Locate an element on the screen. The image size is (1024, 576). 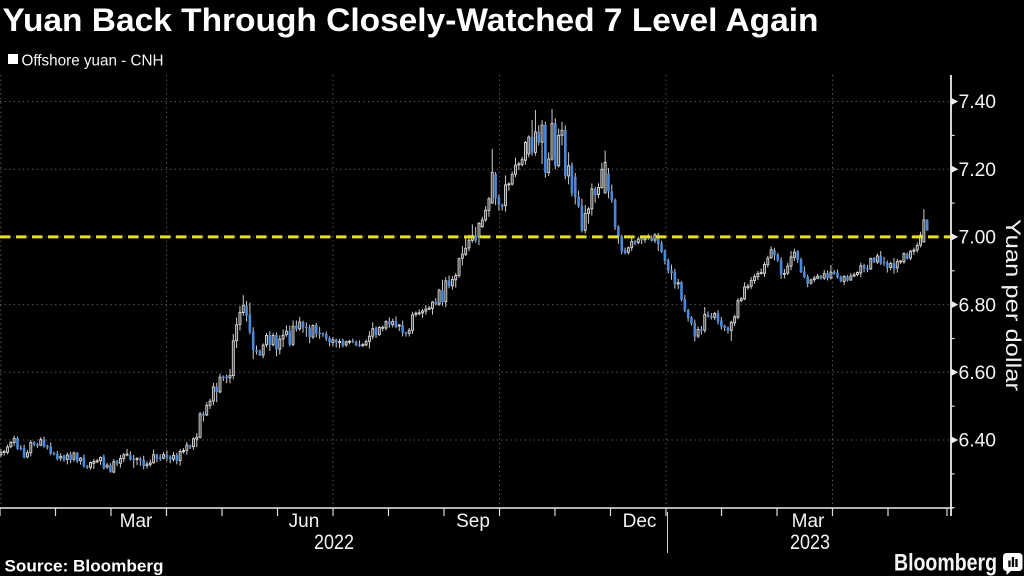
svg-text: Sep is located at coordinates (473, 521).